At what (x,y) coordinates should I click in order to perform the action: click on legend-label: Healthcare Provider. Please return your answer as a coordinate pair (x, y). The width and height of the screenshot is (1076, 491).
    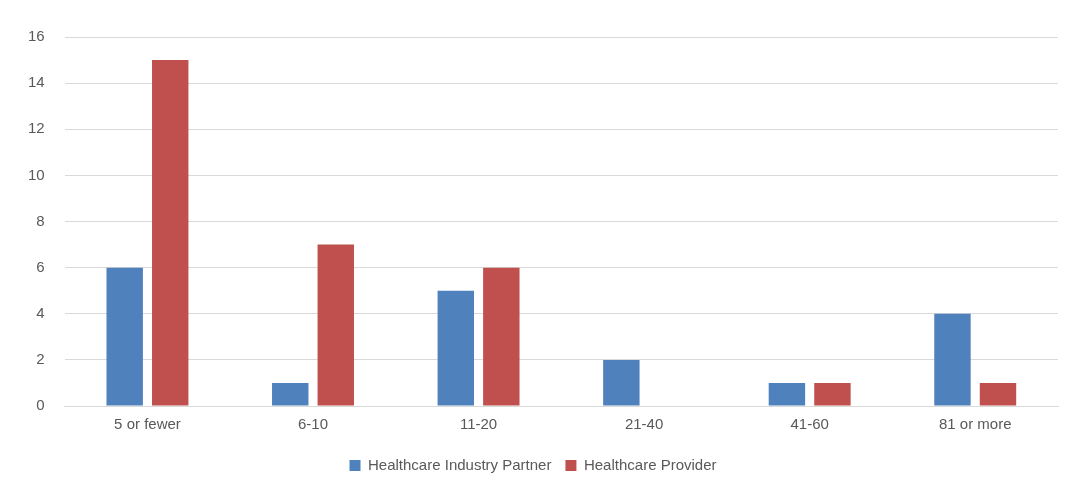
    Looking at the image, I should click on (650, 464).